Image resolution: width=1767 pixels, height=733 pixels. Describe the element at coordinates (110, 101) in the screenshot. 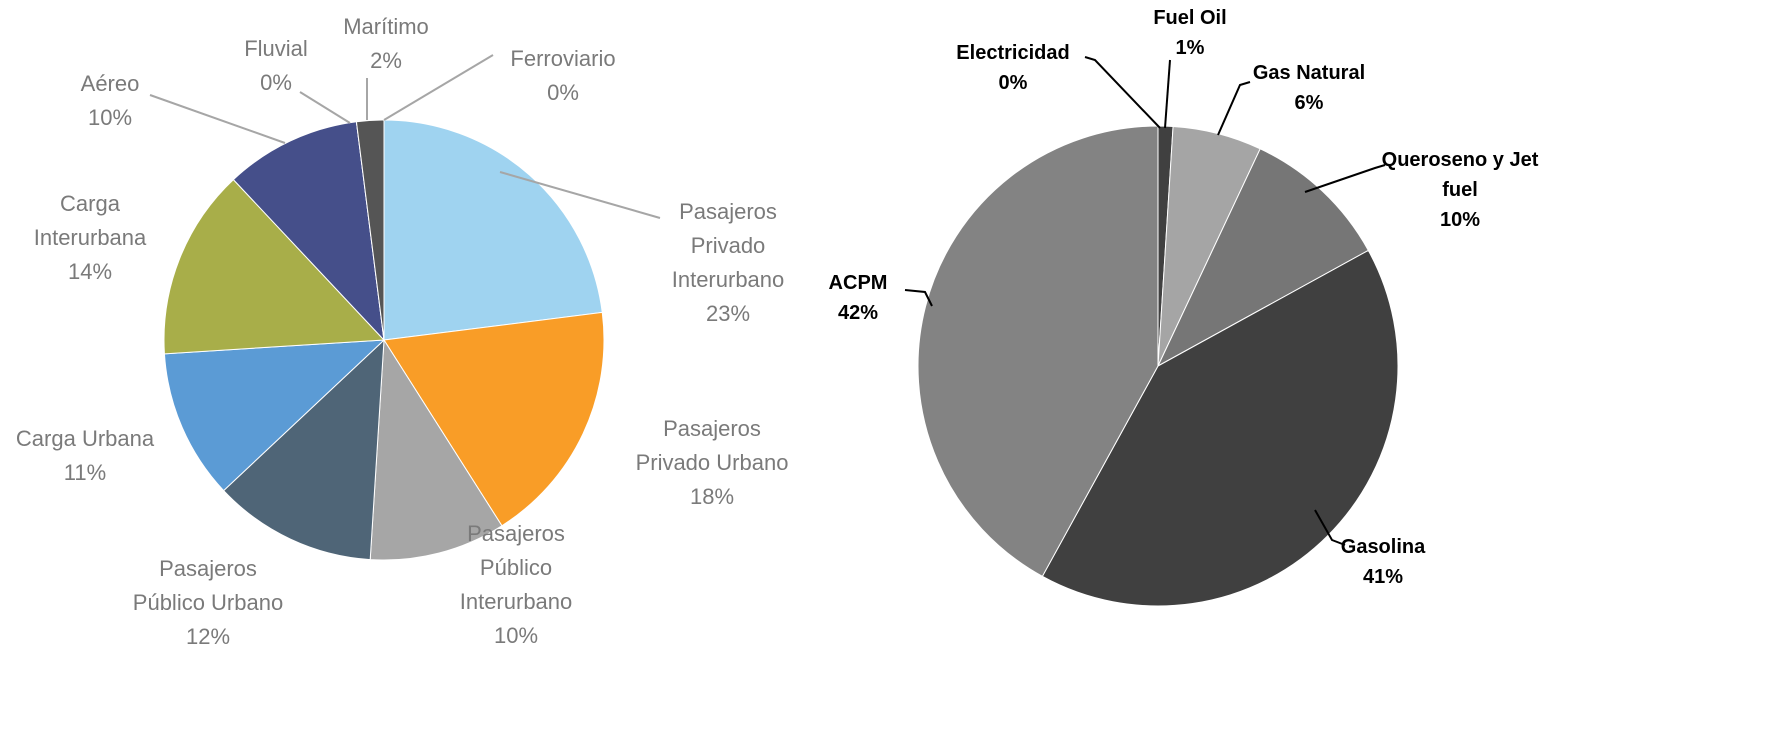

I see `slice-label: Aéreo 10%` at that location.